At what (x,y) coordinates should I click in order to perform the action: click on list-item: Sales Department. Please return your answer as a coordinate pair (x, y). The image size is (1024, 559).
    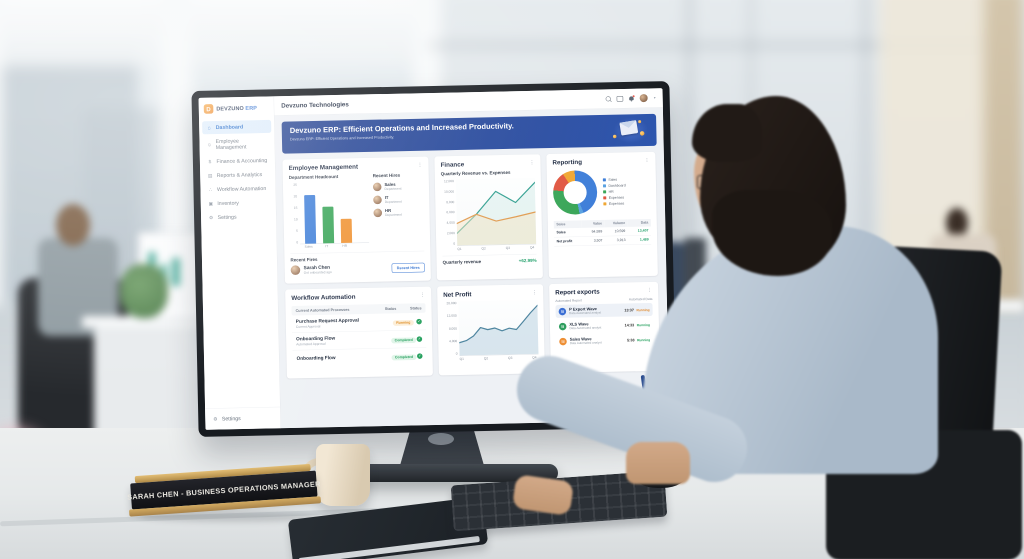
    Looking at the image, I should click on (397, 186).